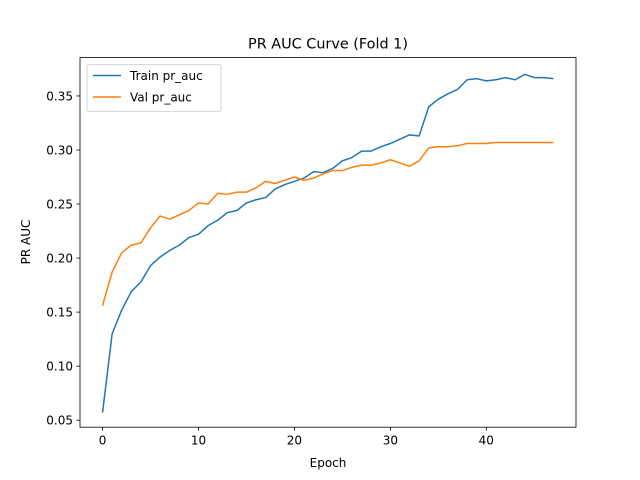 This screenshot has height=480, width=640. What do you see at coordinates (59, 366) in the screenshot?
I see `y-tick-label: 0.10` at bounding box center [59, 366].